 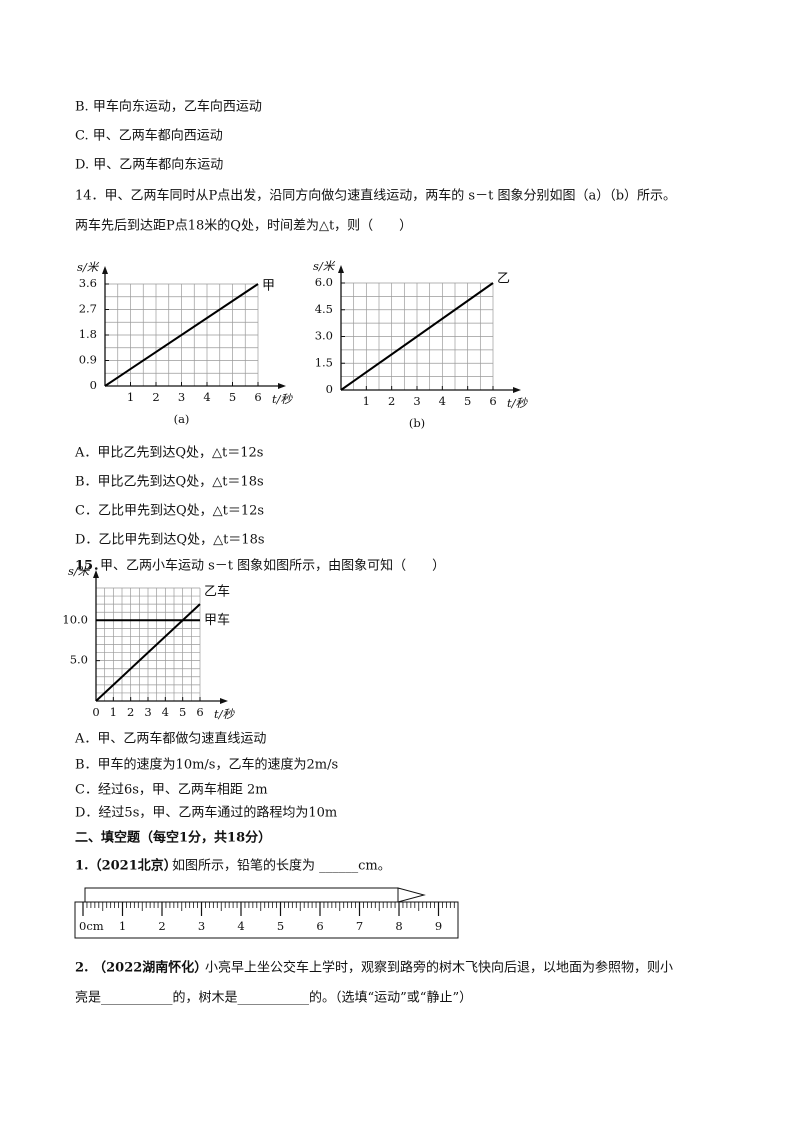 What do you see at coordinates (75, 619) in the screenshot?
I see `y-tick-label: 10.0` at bounding box center [75, 619].